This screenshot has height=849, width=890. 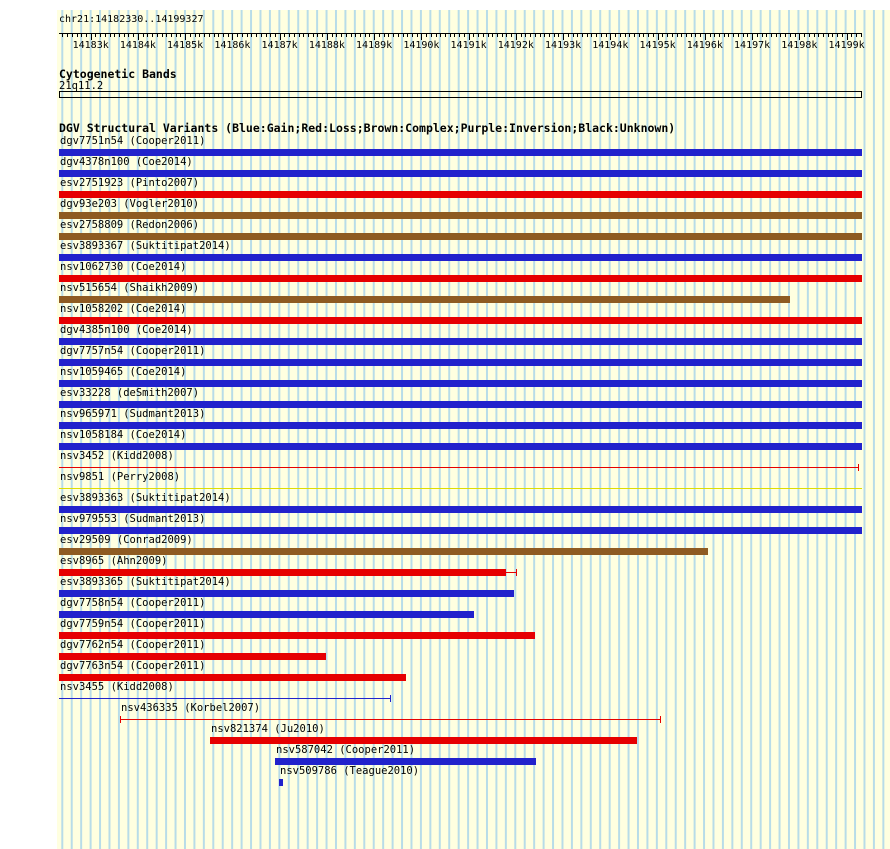 I want to click on variant-label: dgv7758n54 (Cooper2011), so click(x=133, y=603).